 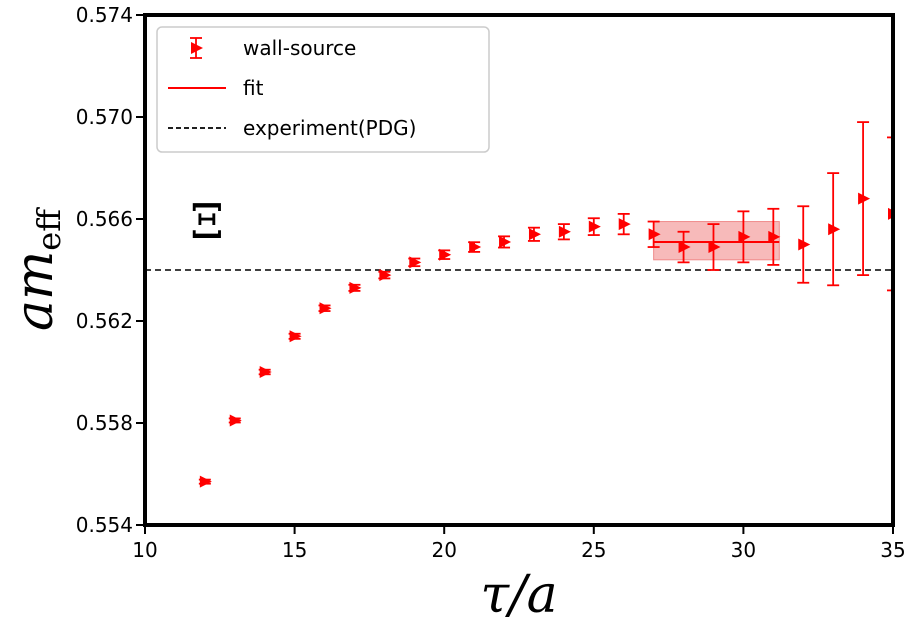 What do you see at coordinates (104, 423) in the screenshot?
I see `y-tick-label: 0.558` at bounding box center [104, 423].